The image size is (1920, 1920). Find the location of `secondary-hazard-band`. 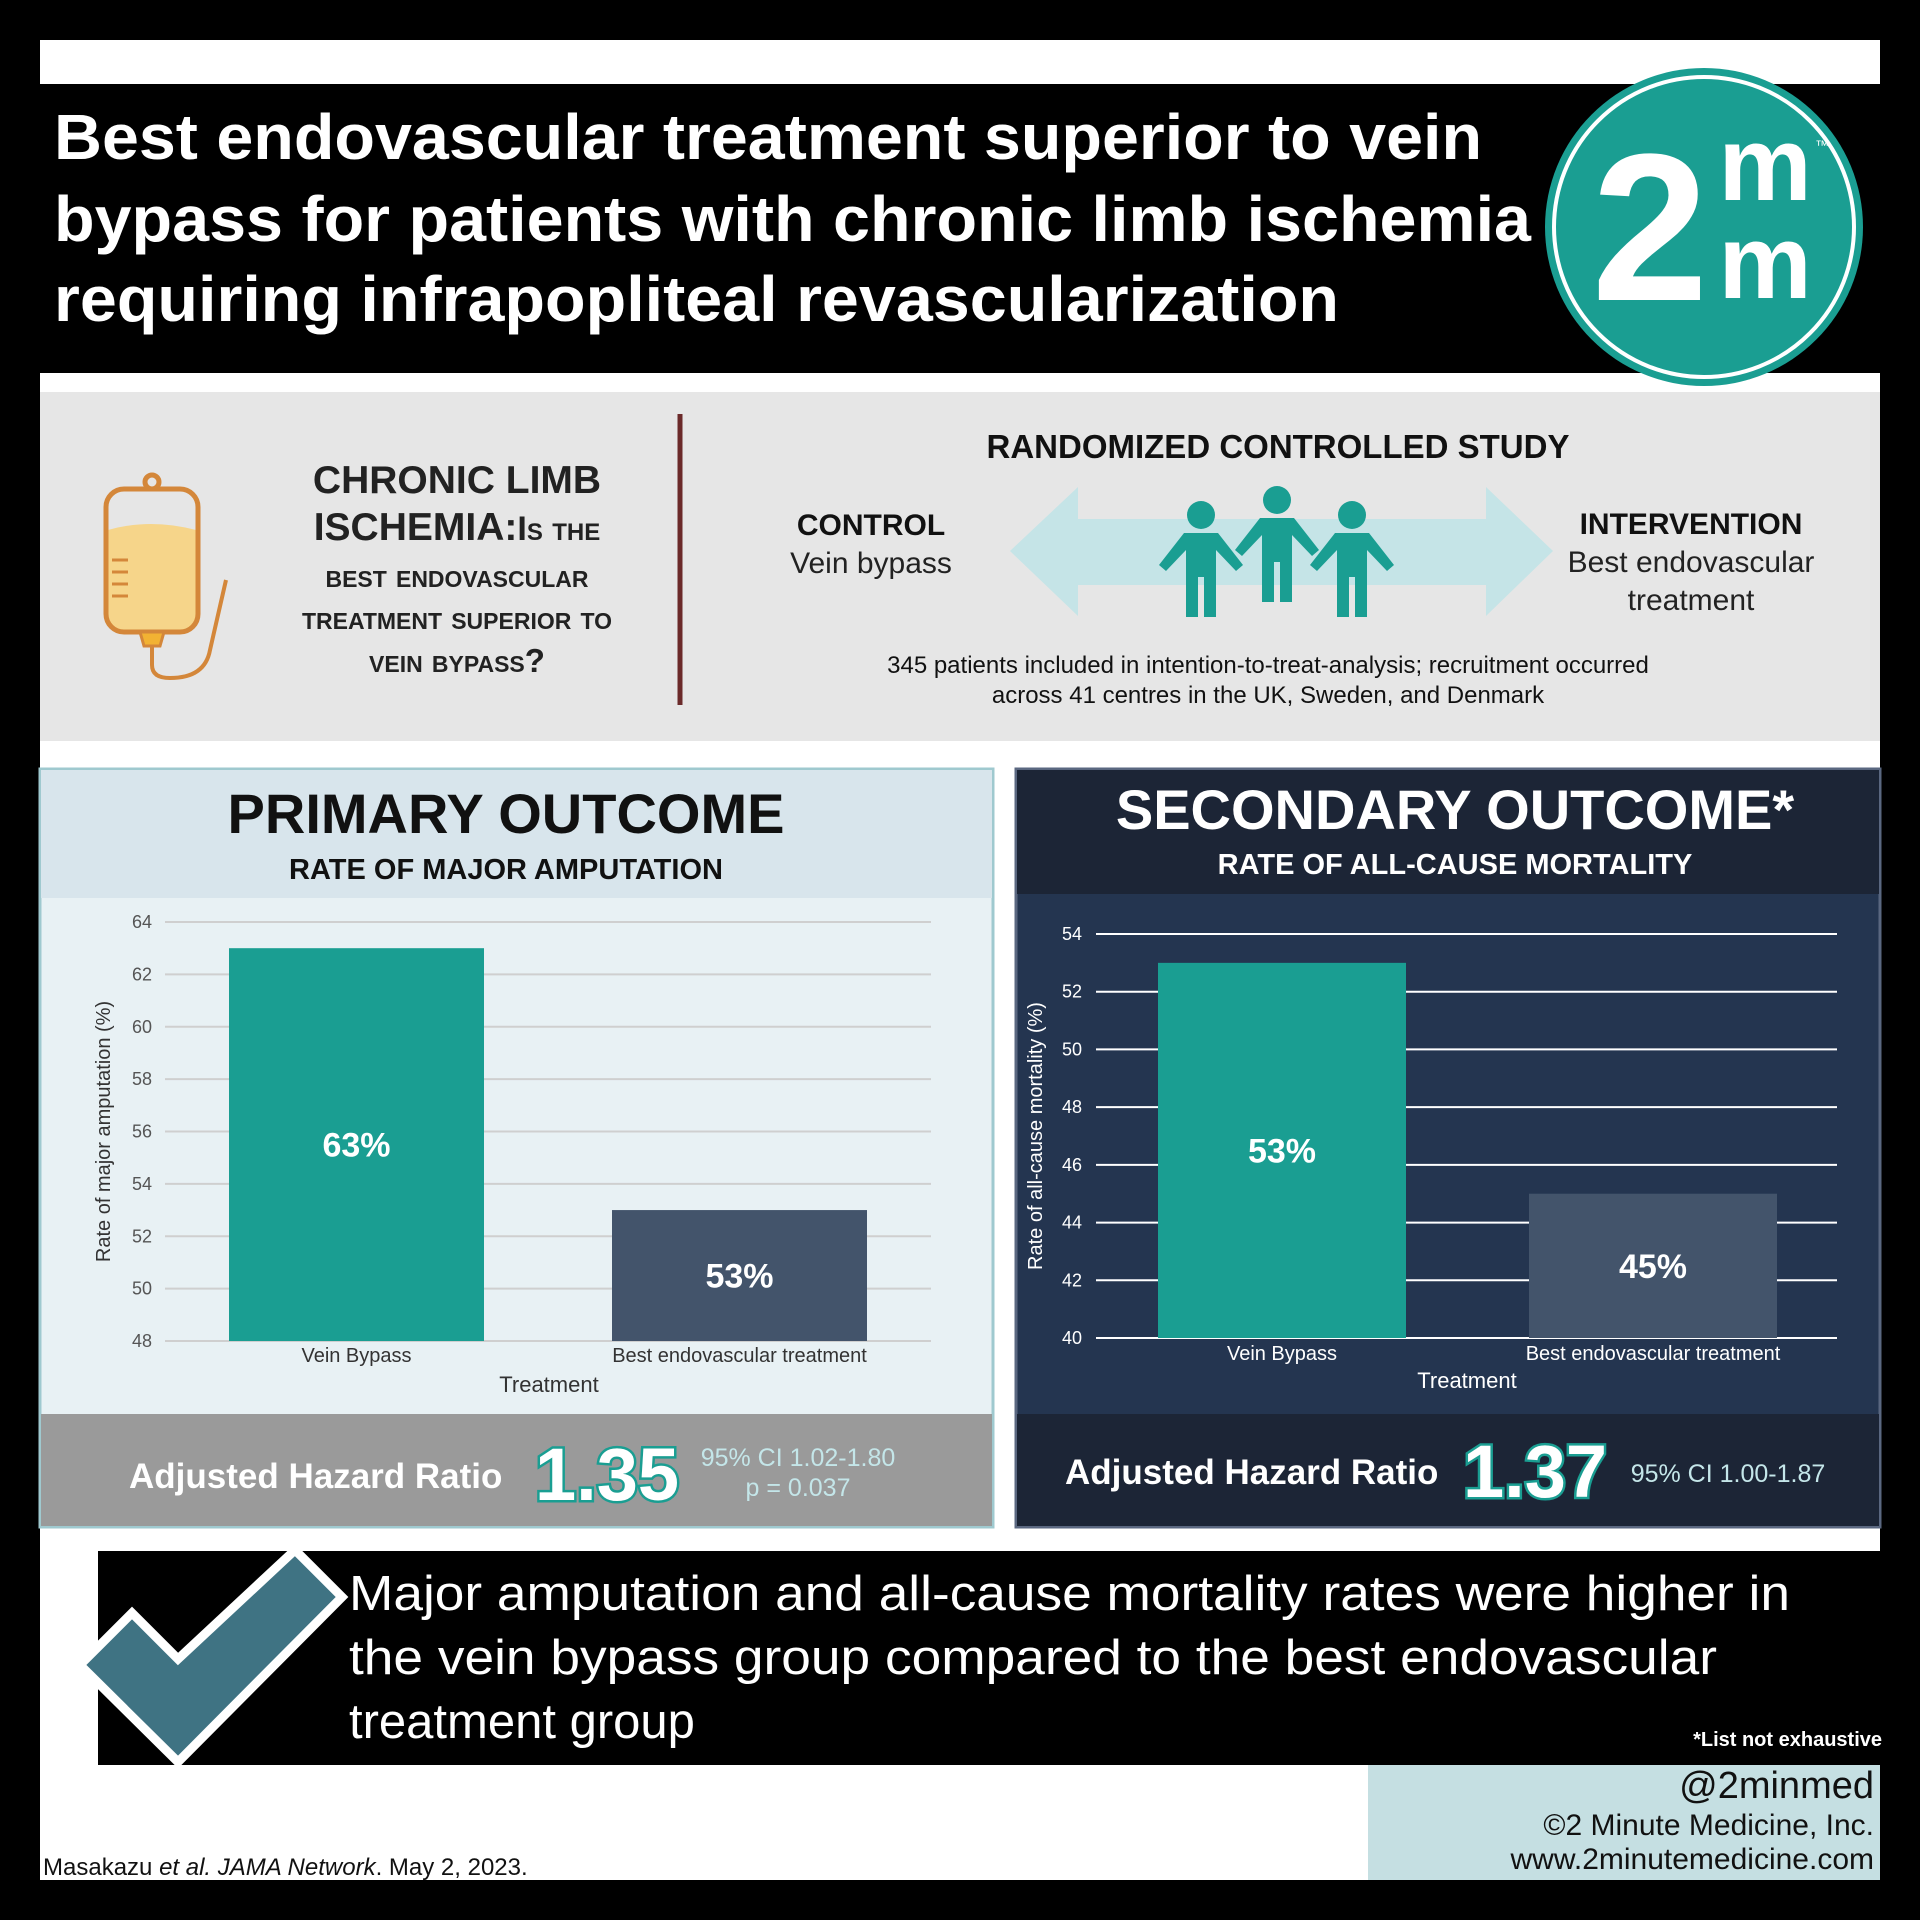

secondary-hazard-band is located at coordinates (1448, 1470).